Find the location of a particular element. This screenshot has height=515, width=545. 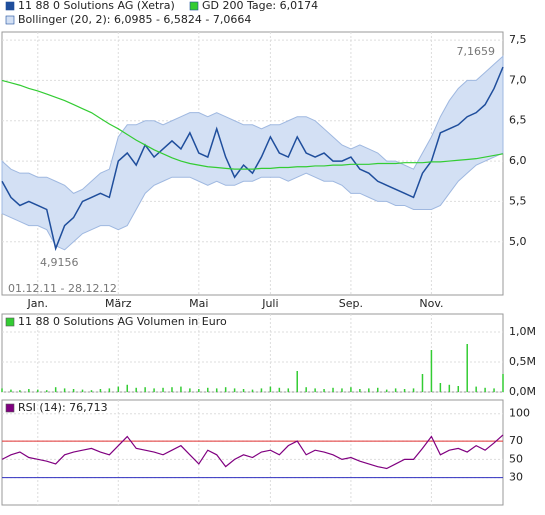

y-tick-label: 7,5 is located at coordinates (518, 39).